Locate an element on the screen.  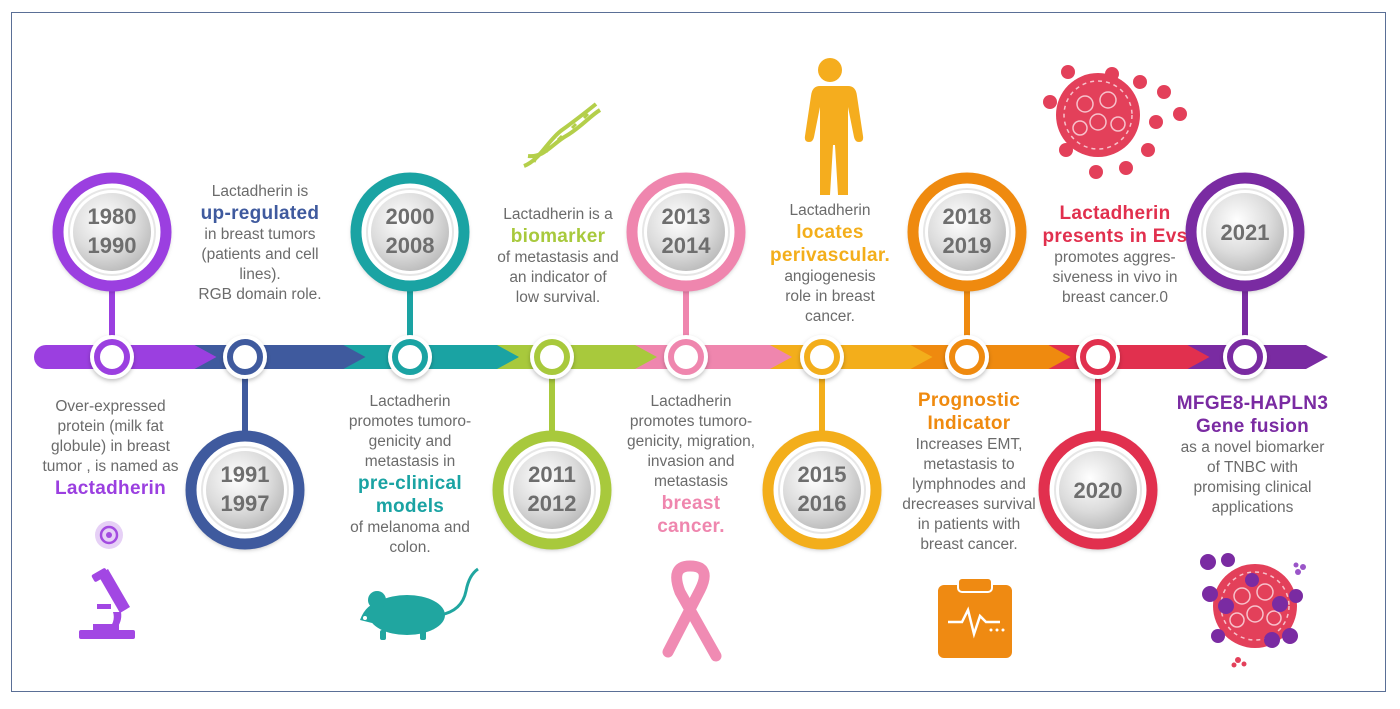
description-line: metastasis to is located at coordinates (969, 464).